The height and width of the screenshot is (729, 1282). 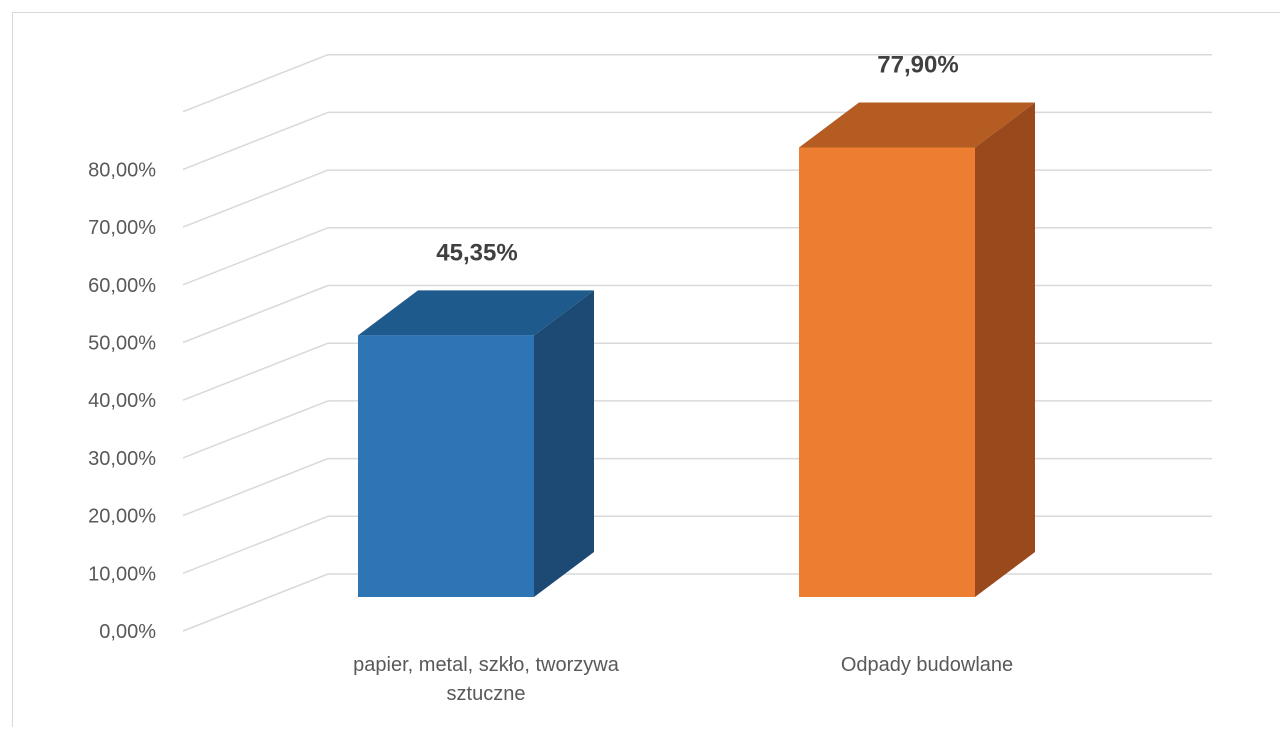 I want to click on y-tick-label: 50,00%, so click(x=122, y=344).